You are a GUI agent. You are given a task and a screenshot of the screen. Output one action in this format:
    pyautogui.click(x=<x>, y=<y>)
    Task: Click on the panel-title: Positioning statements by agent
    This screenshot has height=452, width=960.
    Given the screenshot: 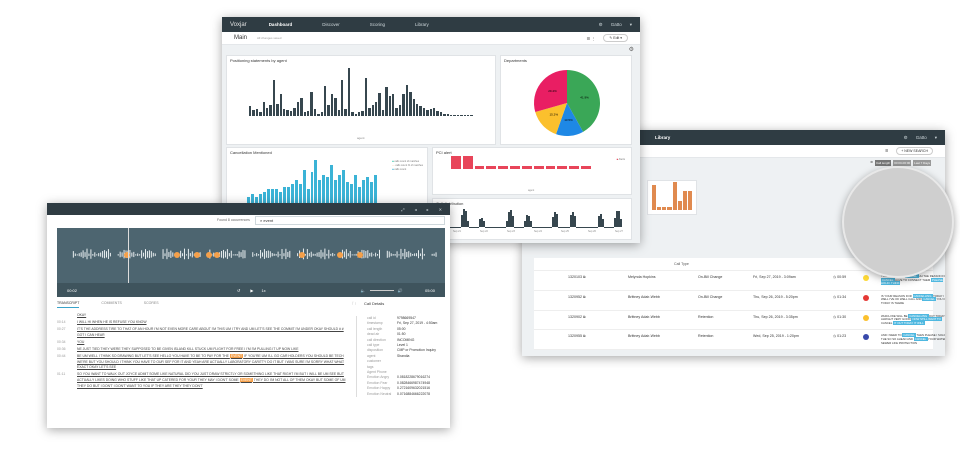 What is the action you would take?
    pyautogui.click(x=258, y=60)
    